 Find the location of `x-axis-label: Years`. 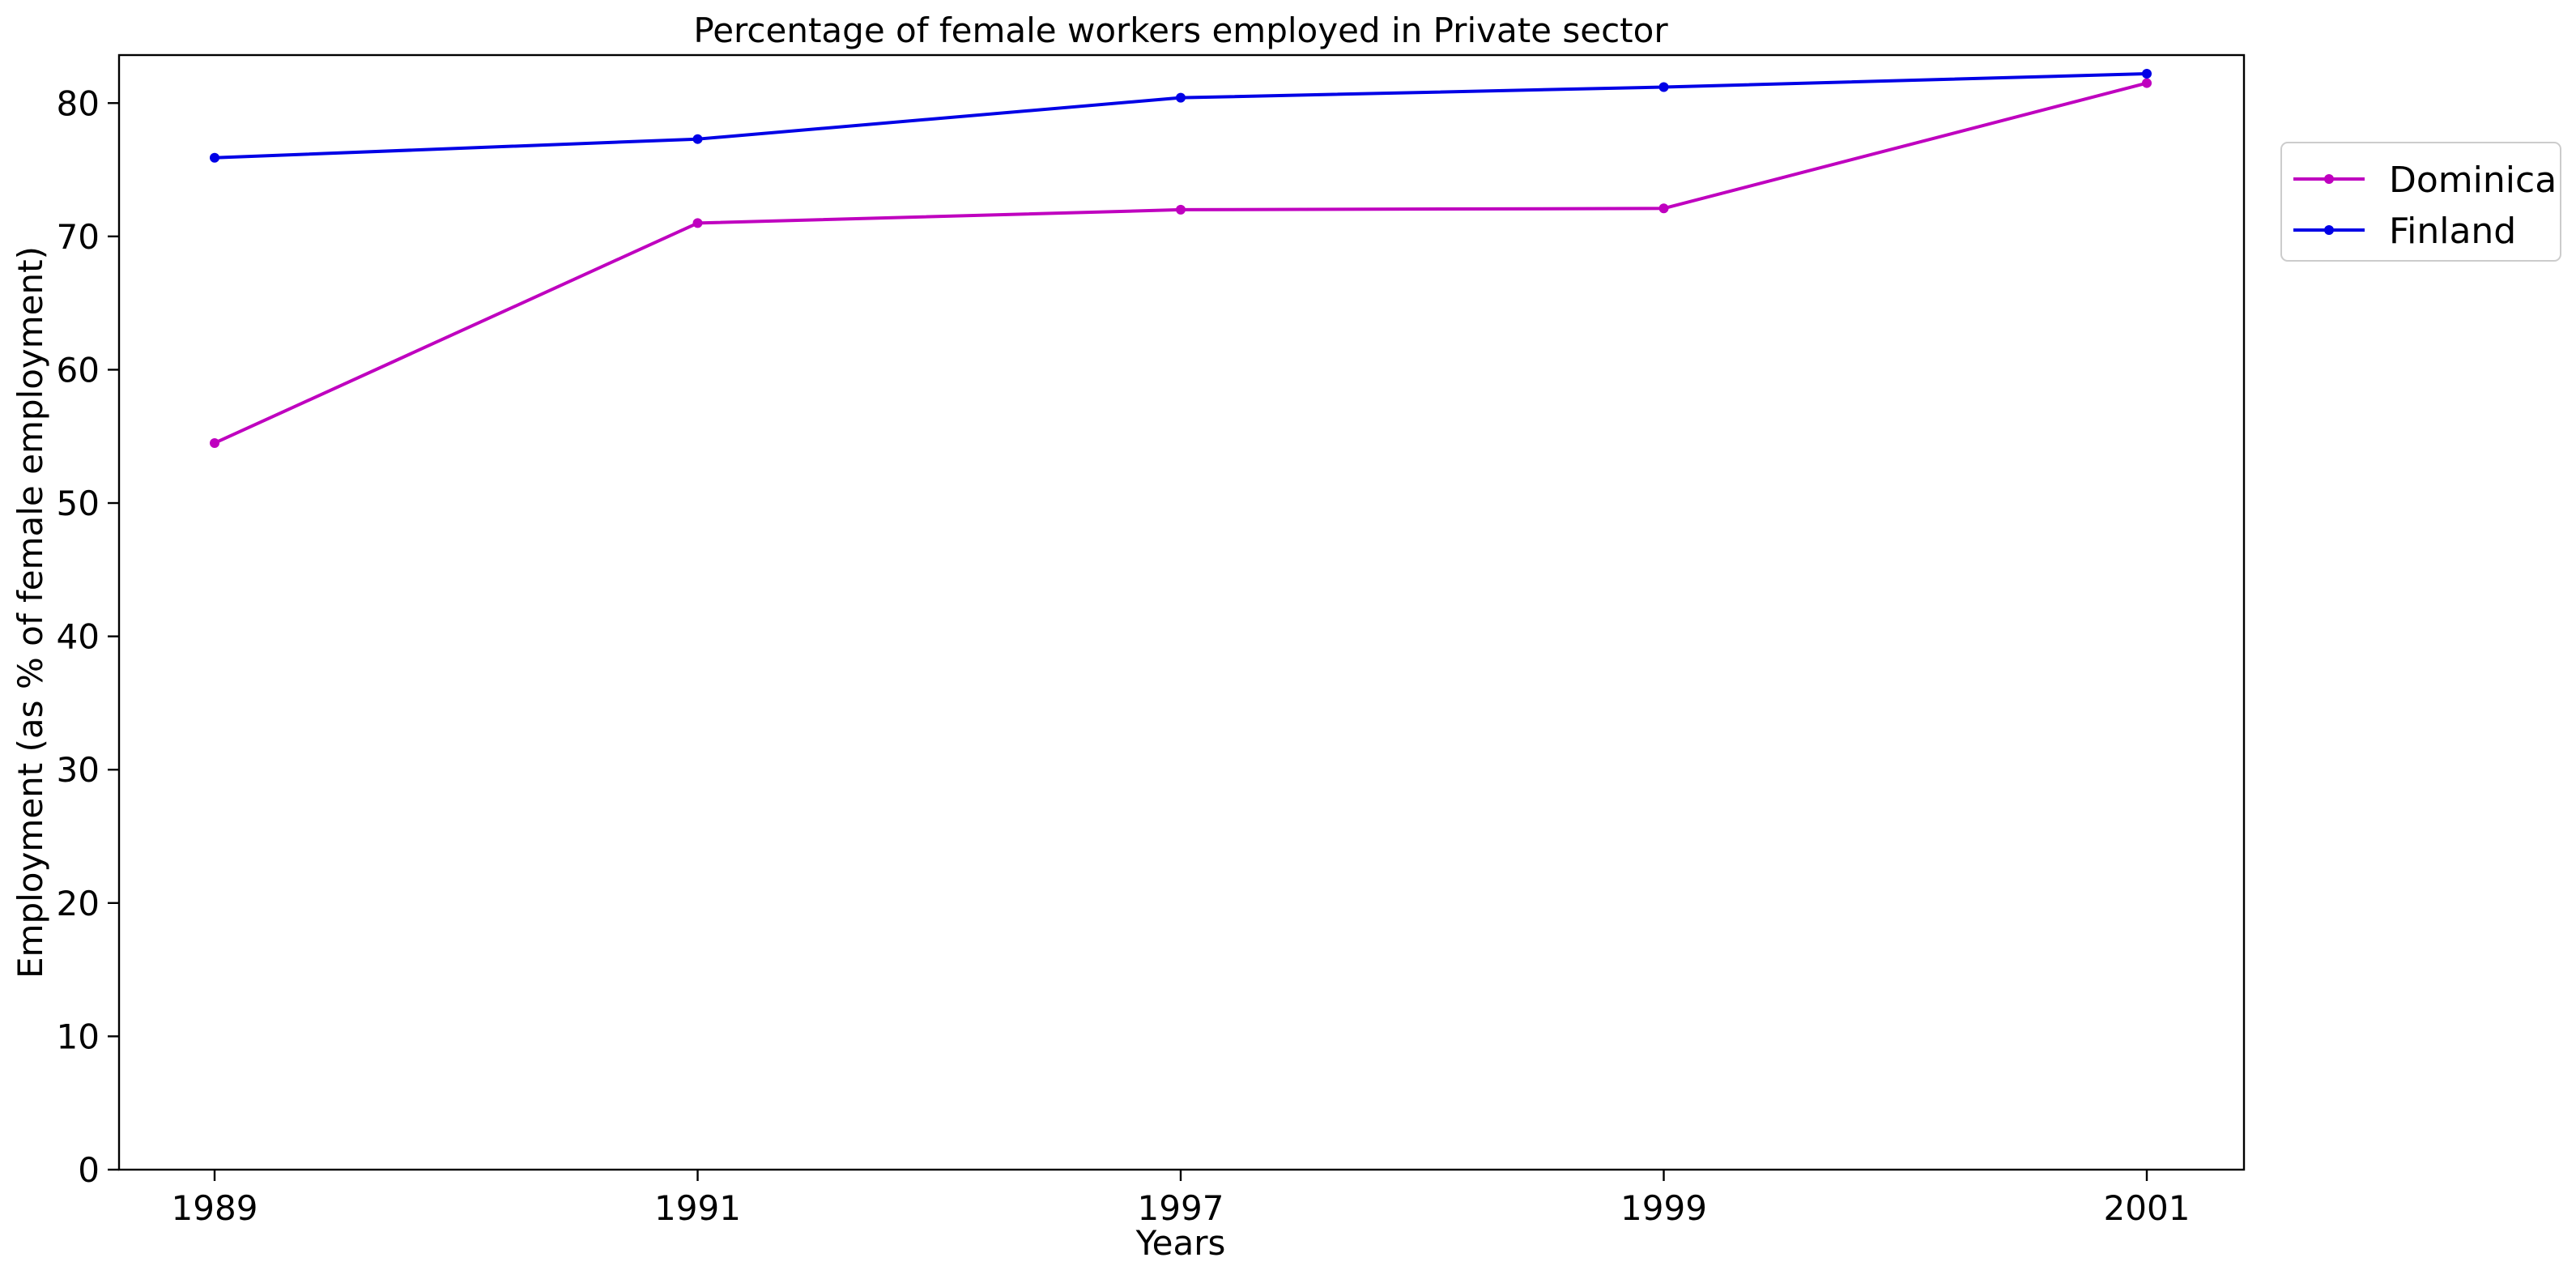

x-axis-label: Years is located at coordinates (1180, 1243).